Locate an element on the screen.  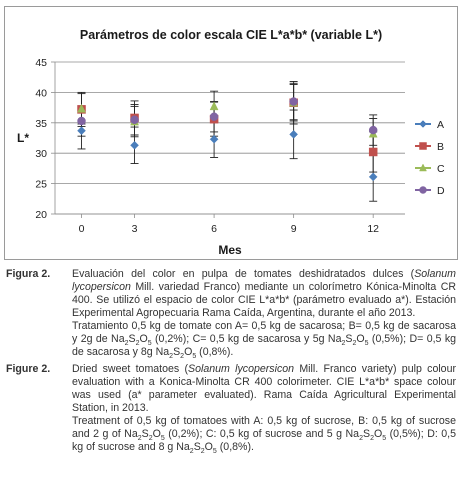
caption-es-treatments-8: S is located at coordinates (349, 339).